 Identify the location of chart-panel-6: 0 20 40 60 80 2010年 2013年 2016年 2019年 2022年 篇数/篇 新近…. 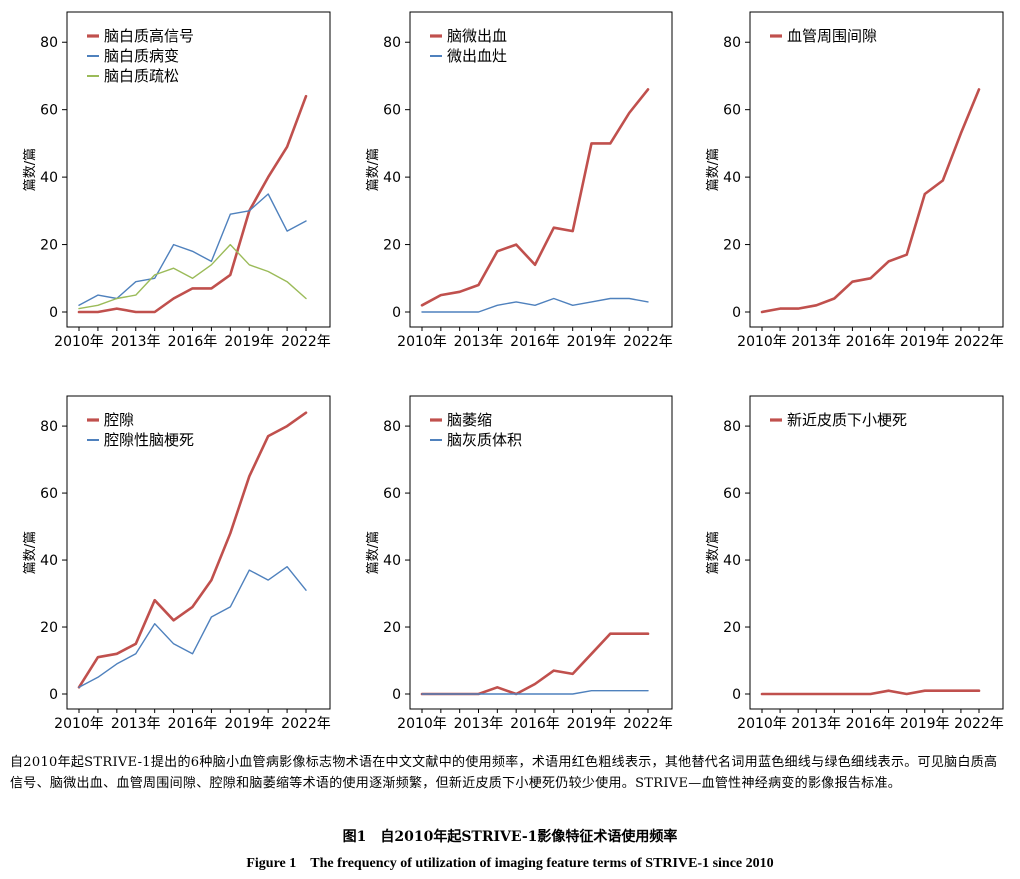
(855, 563).